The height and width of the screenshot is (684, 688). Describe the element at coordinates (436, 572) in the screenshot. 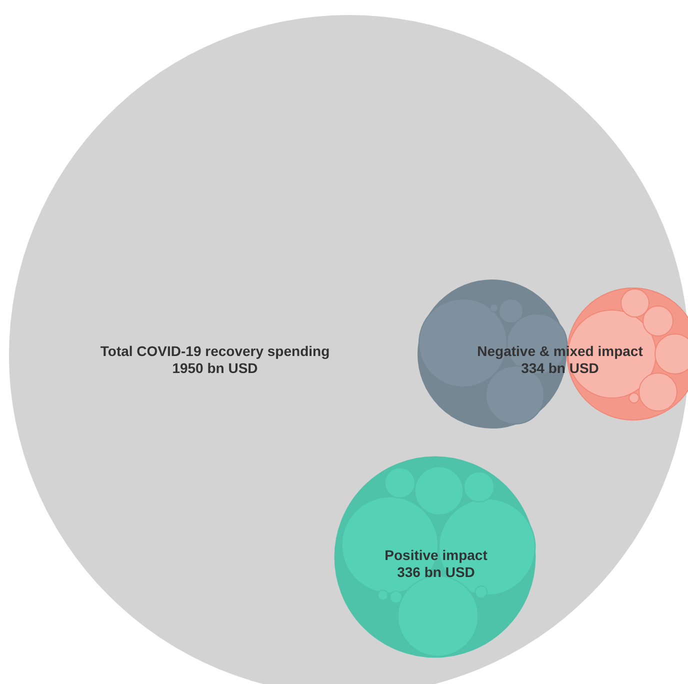

I see `data-label: 336 bn USD` at that location.